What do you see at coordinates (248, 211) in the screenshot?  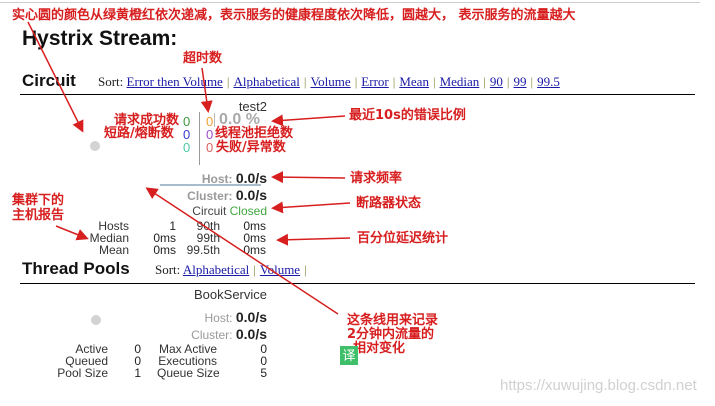 I see `circuit-status: Closed` at bounding box center [248, 211].